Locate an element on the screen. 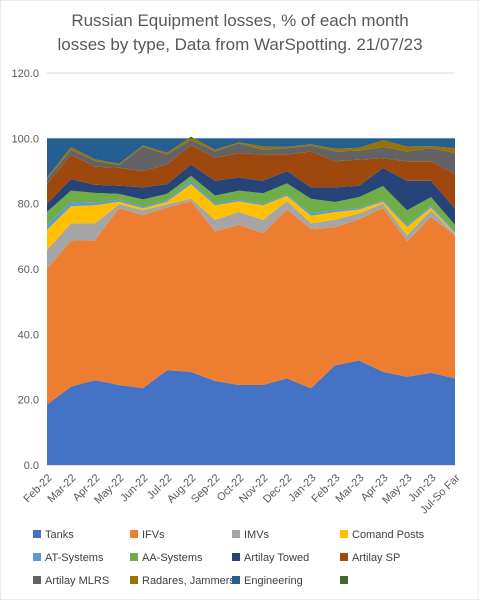  legend-swatch-artilay-mlrs is located at coordinates (37, 580).